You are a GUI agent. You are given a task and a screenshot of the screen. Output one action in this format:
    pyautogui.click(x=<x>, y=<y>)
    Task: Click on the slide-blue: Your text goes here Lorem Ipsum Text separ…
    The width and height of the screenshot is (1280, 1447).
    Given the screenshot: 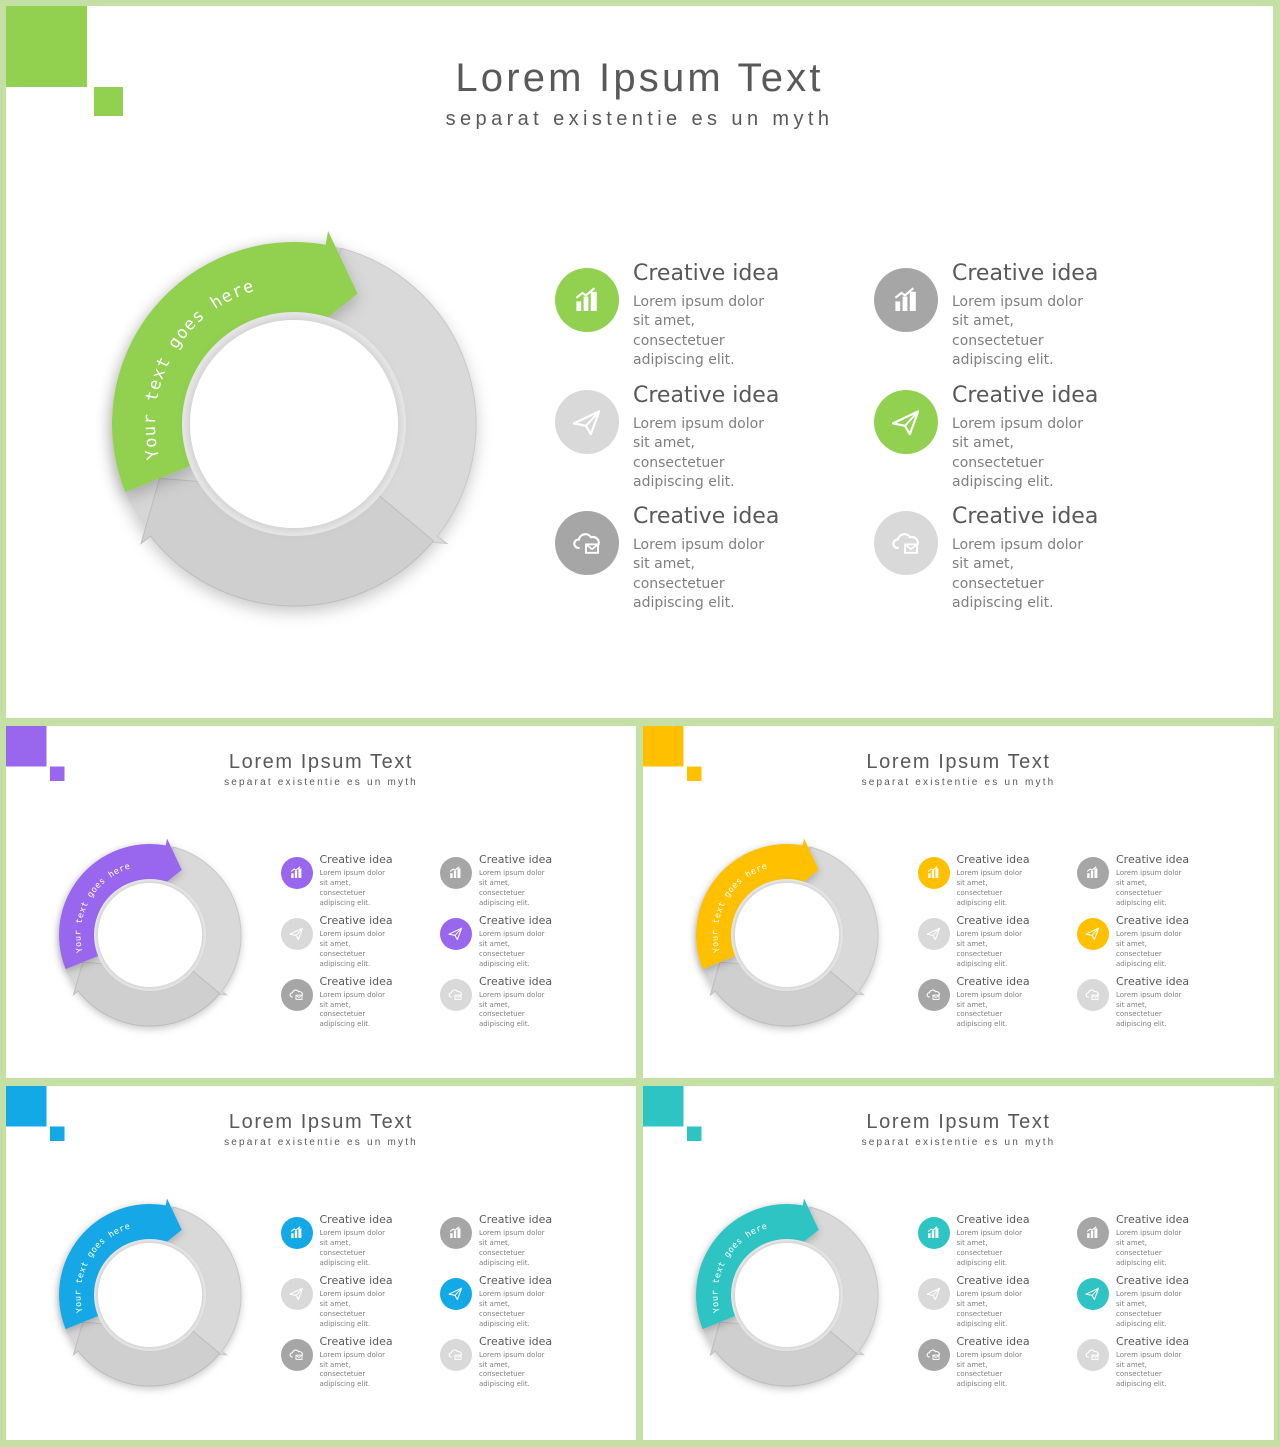 What is the action you would take?
    pyautogui.click(x=321, y=1263)
    